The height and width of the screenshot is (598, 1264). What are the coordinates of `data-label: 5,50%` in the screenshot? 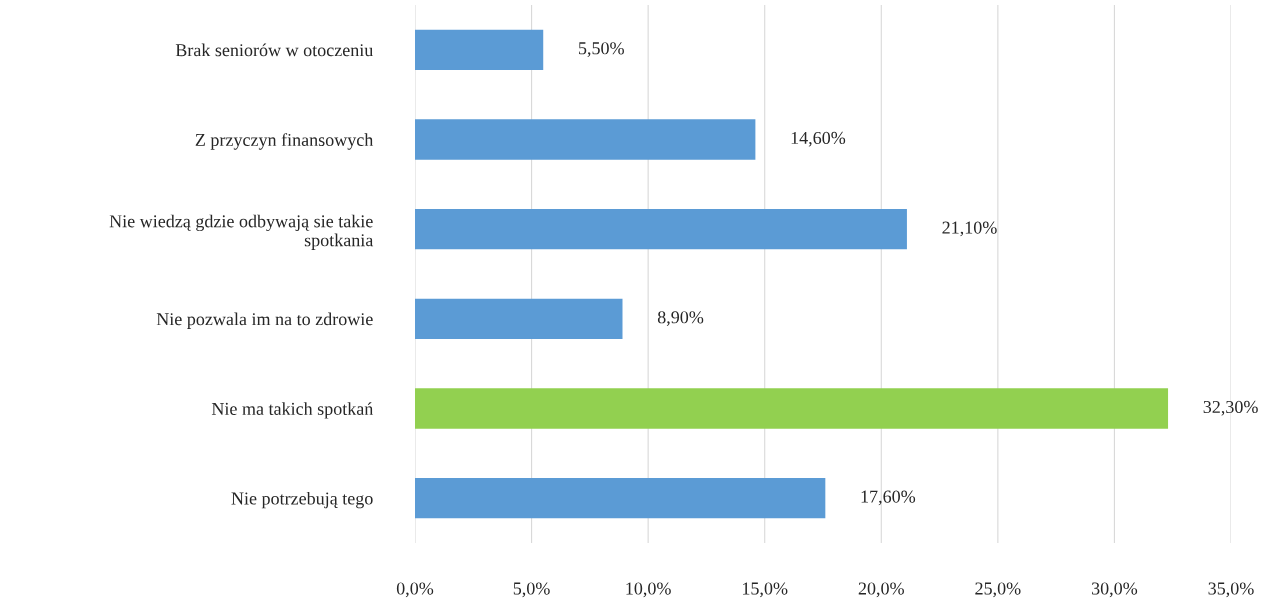 It's located at (601, 49).